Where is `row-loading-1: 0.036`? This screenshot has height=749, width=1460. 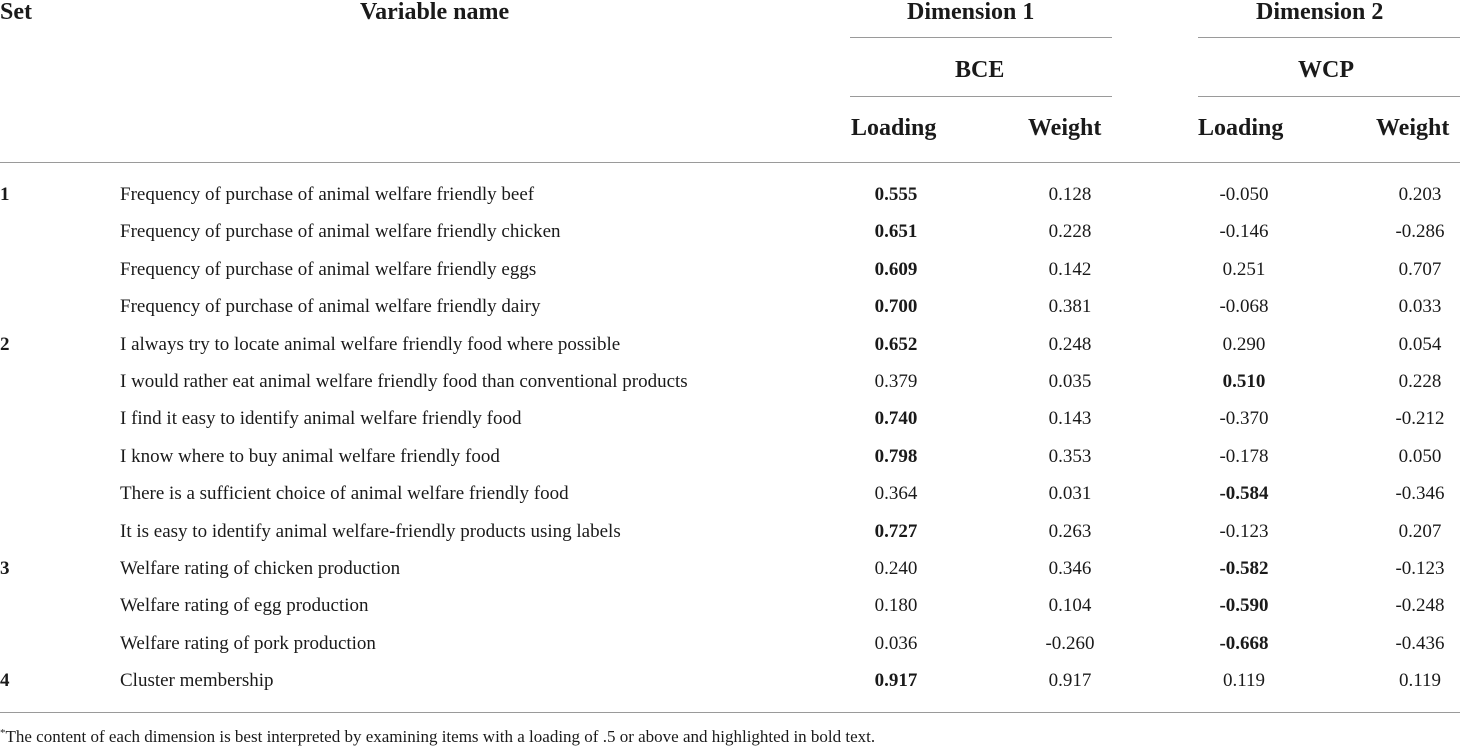 row-loading-1: 0.036 is located at coordinates (896, 643).